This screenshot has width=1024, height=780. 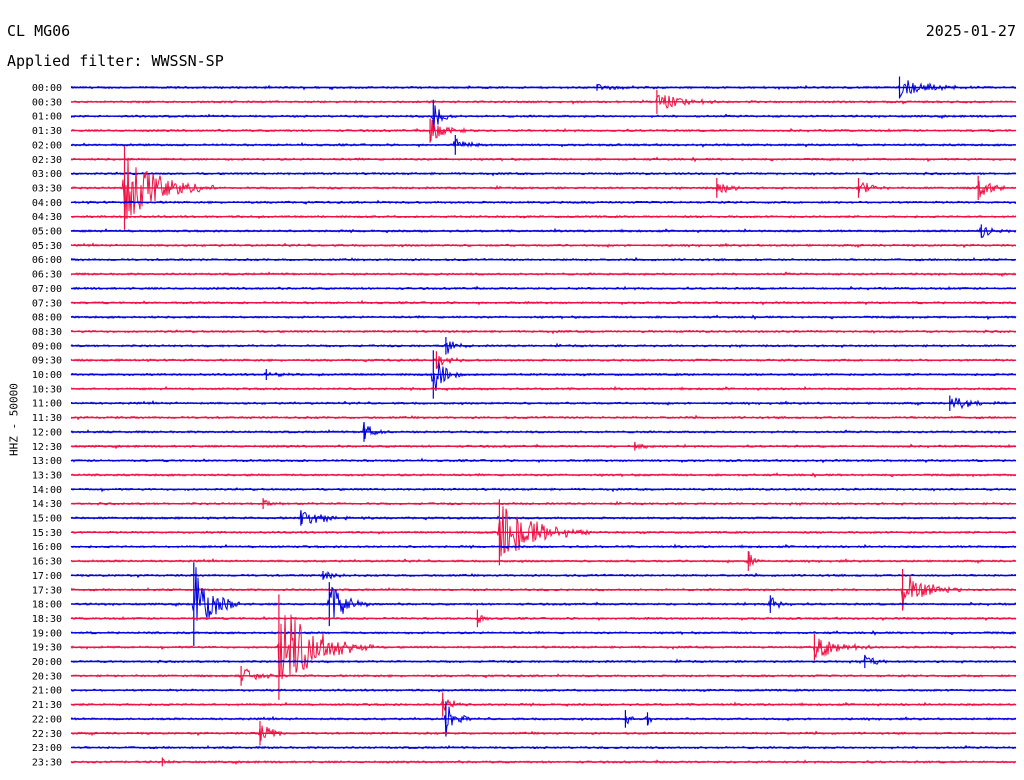 What do you see at coordinates (543, 675) in the screenshot?
I see `trace-row-2030` at bounding box center [543, 675].